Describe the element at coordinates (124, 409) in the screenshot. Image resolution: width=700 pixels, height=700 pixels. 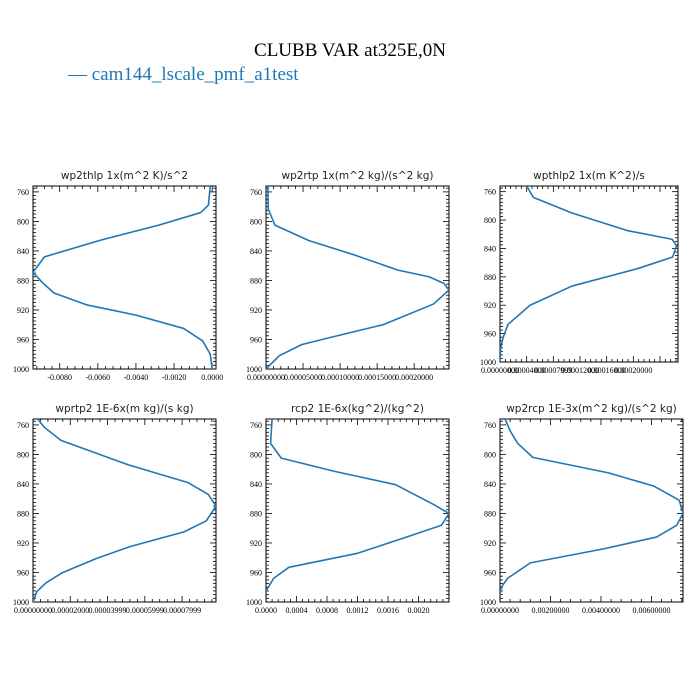
I see `panel-title: wprtp2 1E-6x(m kg)/(s kg)` at that location.